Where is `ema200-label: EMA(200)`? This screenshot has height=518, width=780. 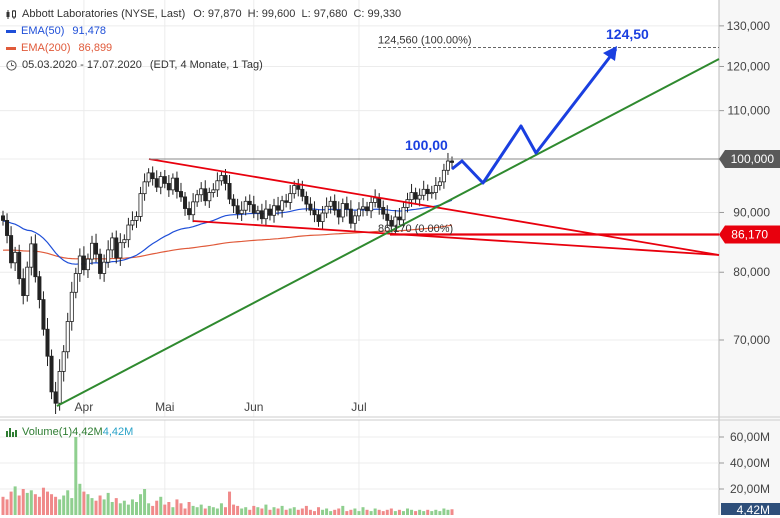 ema200-label: EMA(200) is located at coordinates (46, 48).